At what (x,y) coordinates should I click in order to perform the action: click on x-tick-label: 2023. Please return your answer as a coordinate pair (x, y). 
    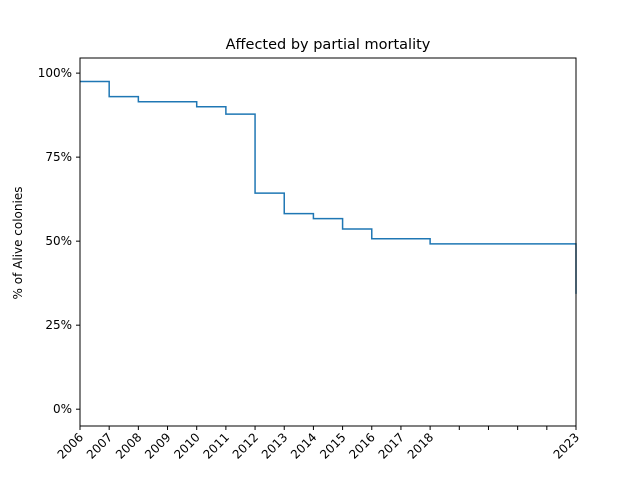
    Looking at the image, I should click on (566, 445).